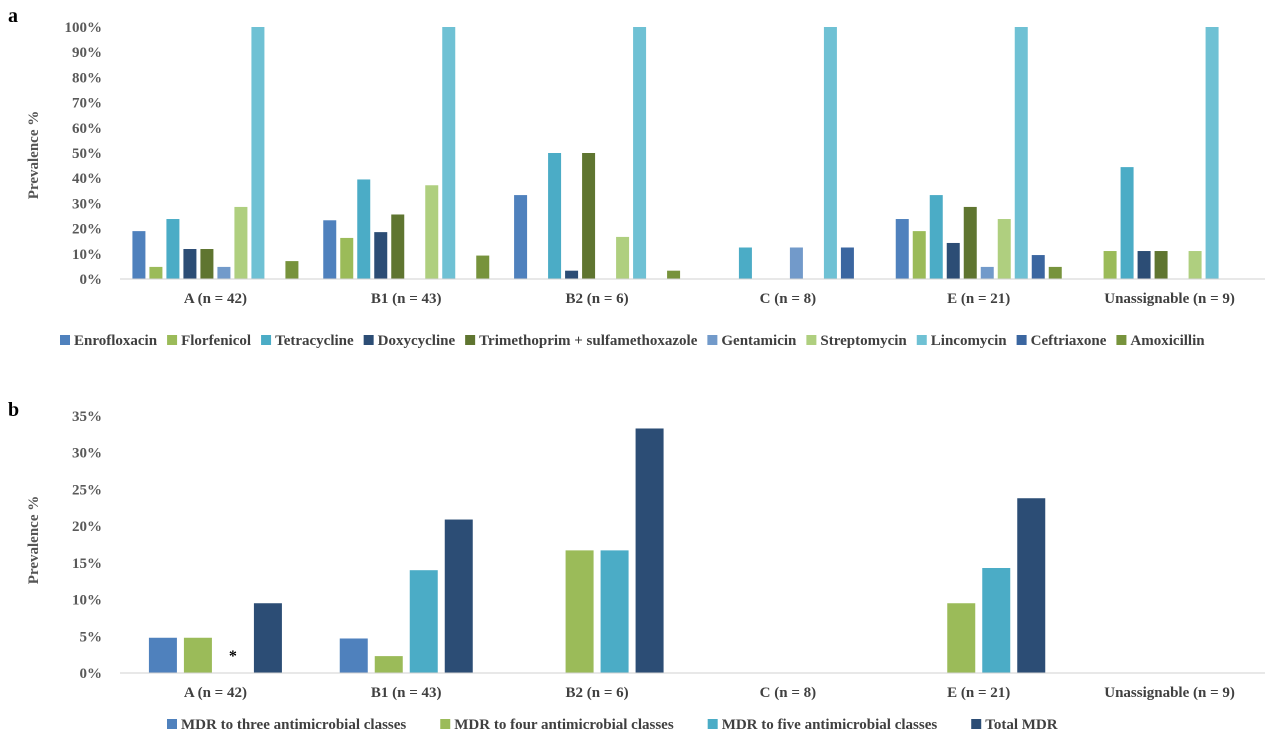 The width and height of the screenshot is (1269, 735). I want to click on a-y-tick-label: 0%, so click(91, 280).